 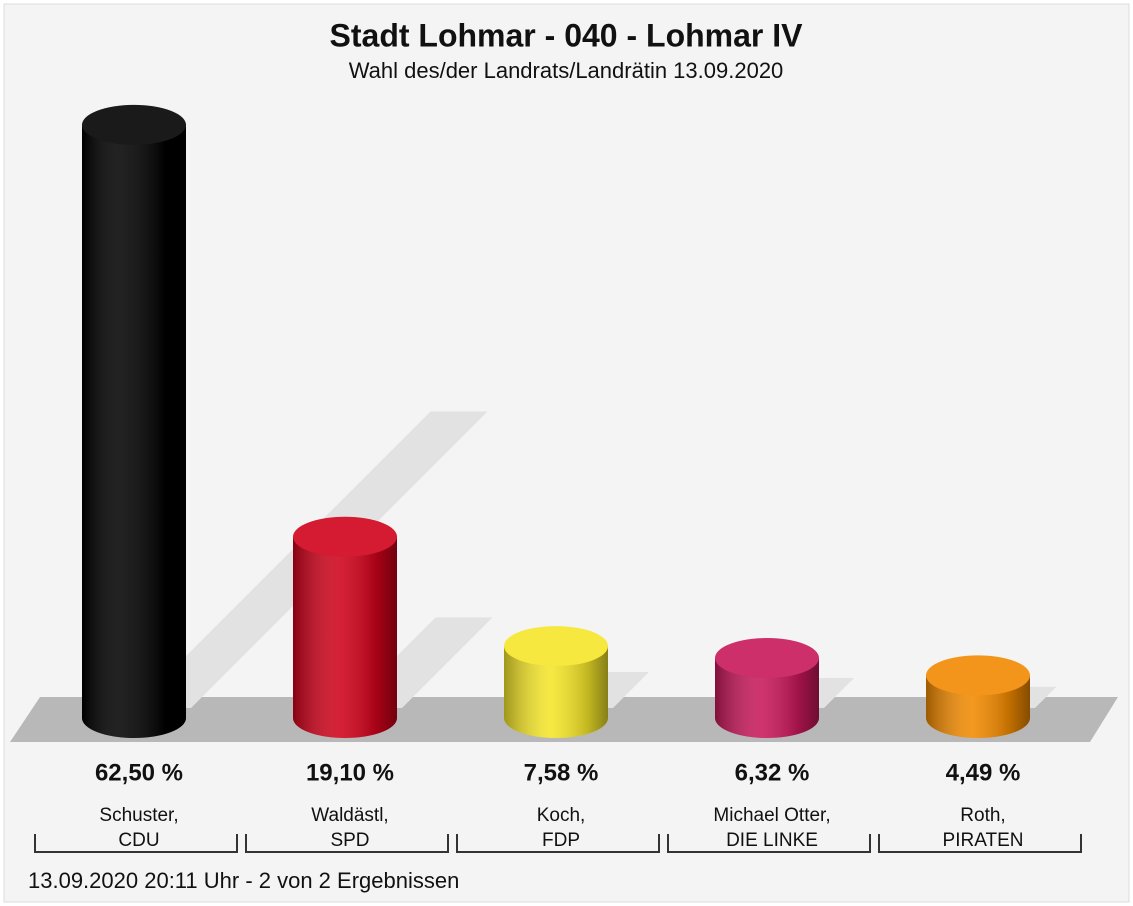 What do you see at coordinates (567, 35) in the screenshot?
I see `chart-title: Stadt Lohmar - 040 - Lohmar IV` at bounding box center [567, 35].